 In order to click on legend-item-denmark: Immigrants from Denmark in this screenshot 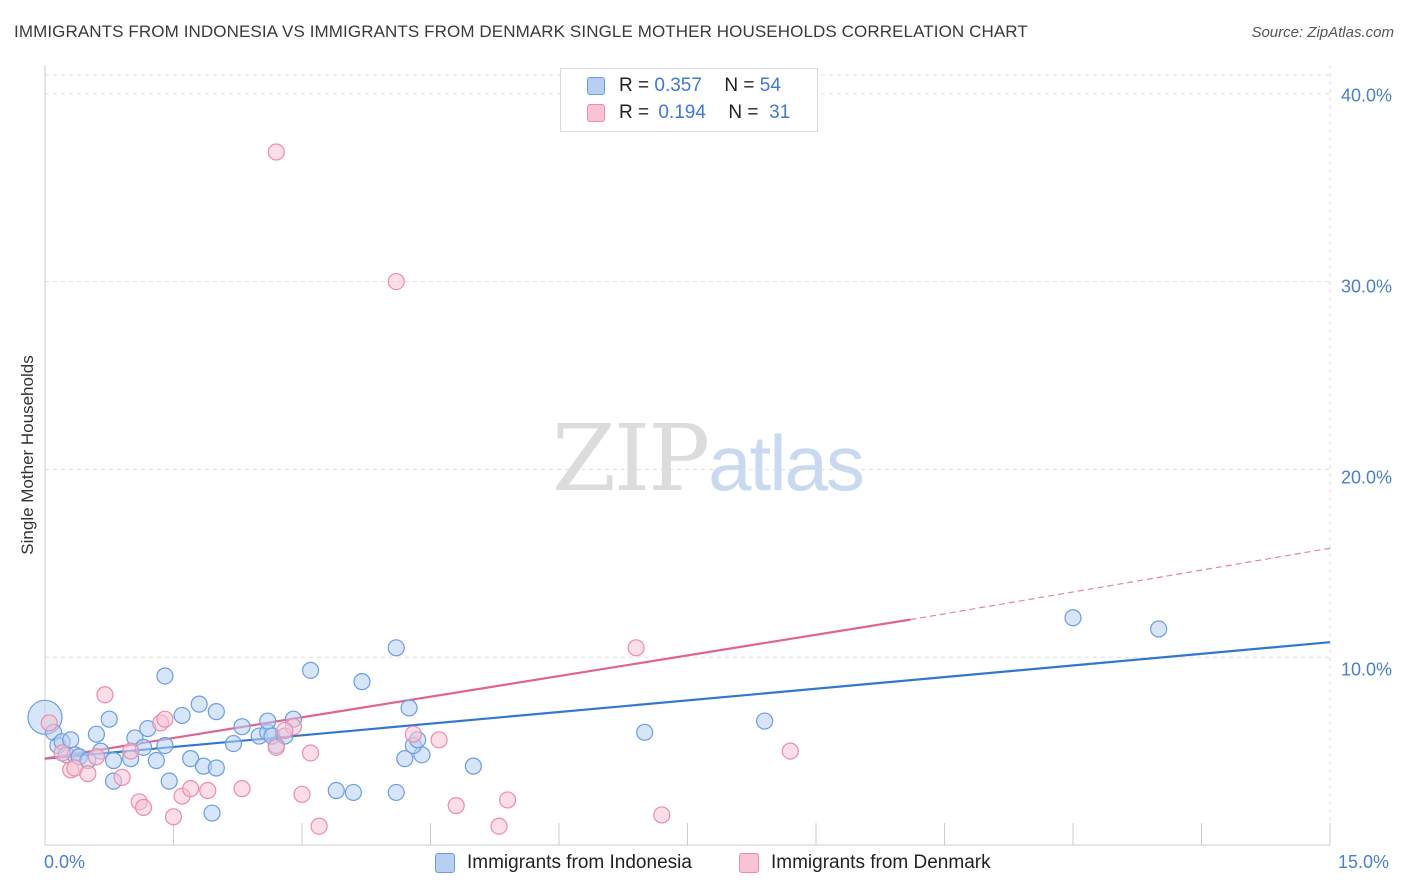, I will do `click(865, 863)`.